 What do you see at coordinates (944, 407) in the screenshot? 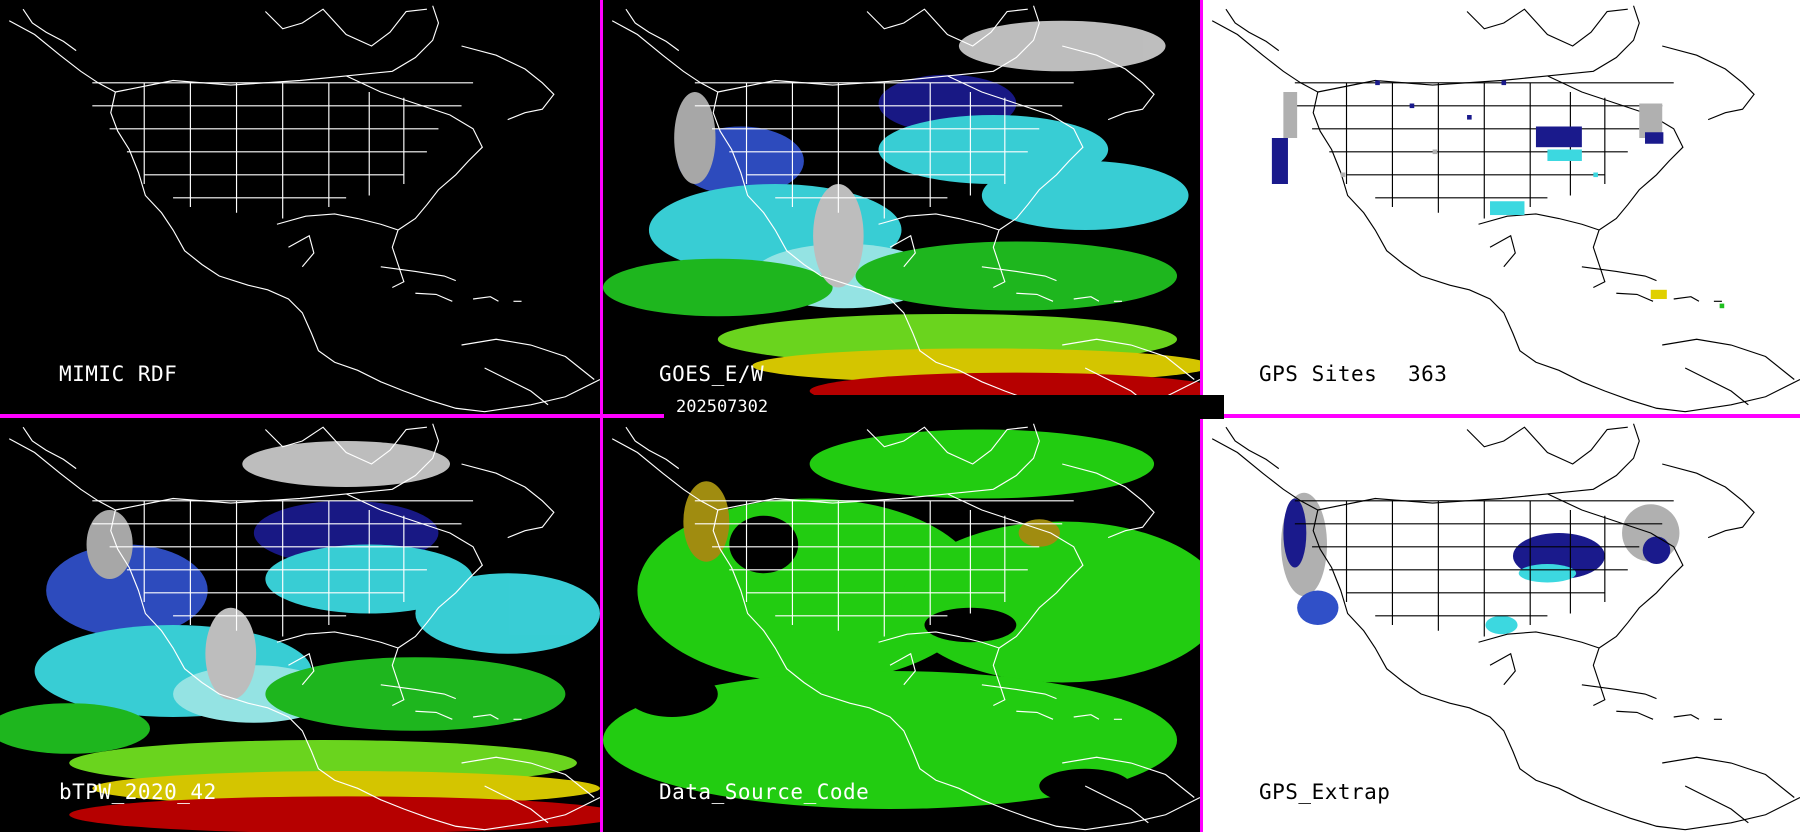
I see `timestamp-bar: 202507302` at bounding box center [944, 407].